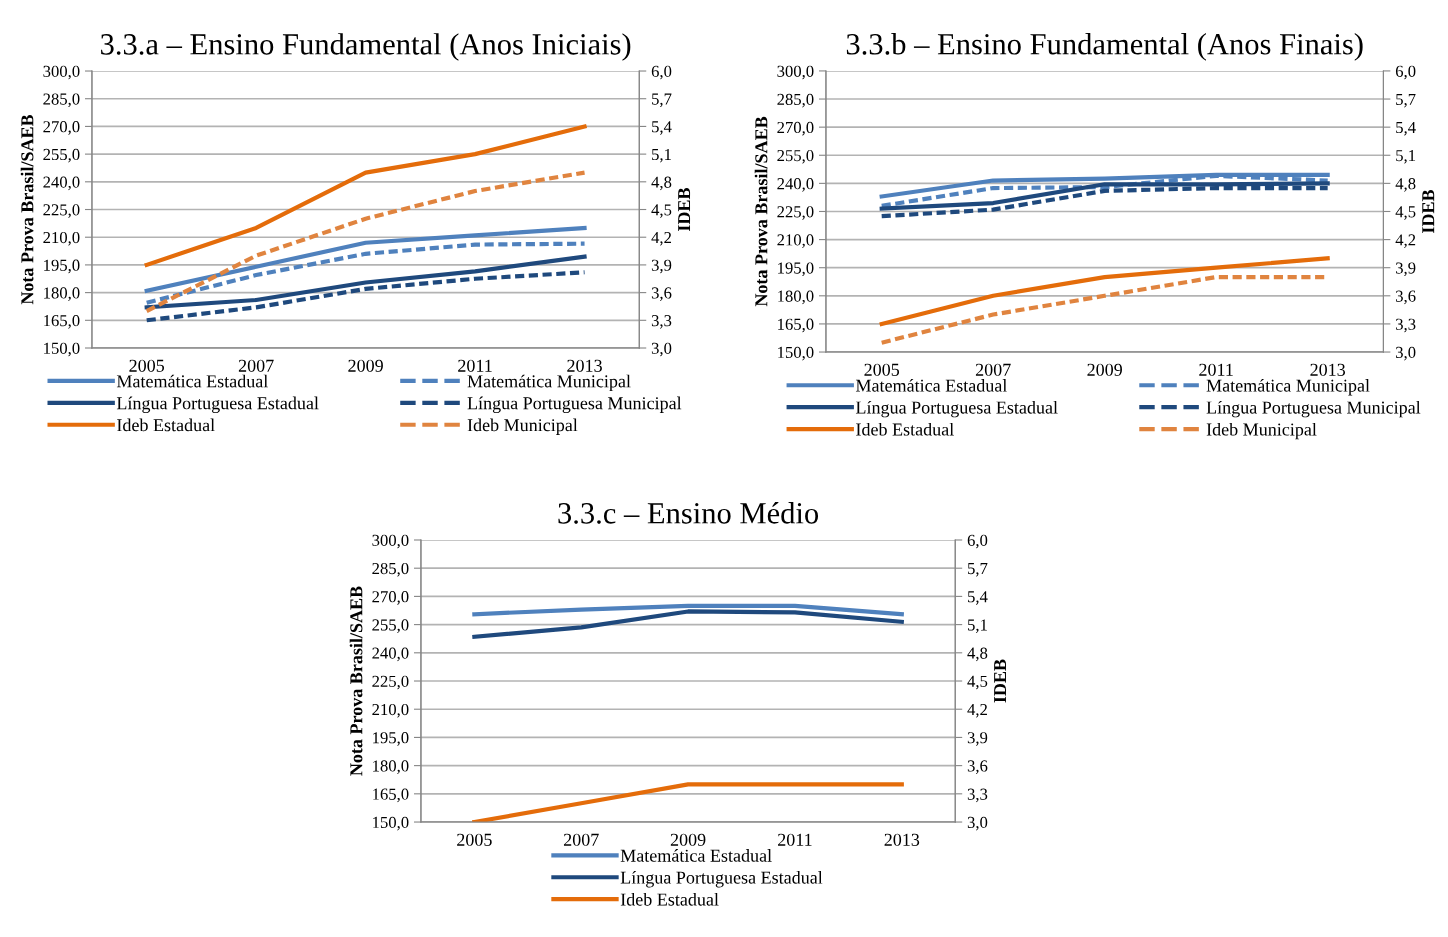 The height and width of the screenshot is (937, 1448). I want to click on chart-title: 3.3.a – Ensino Fundamental (Anos Iniciais), so click(366, 47).